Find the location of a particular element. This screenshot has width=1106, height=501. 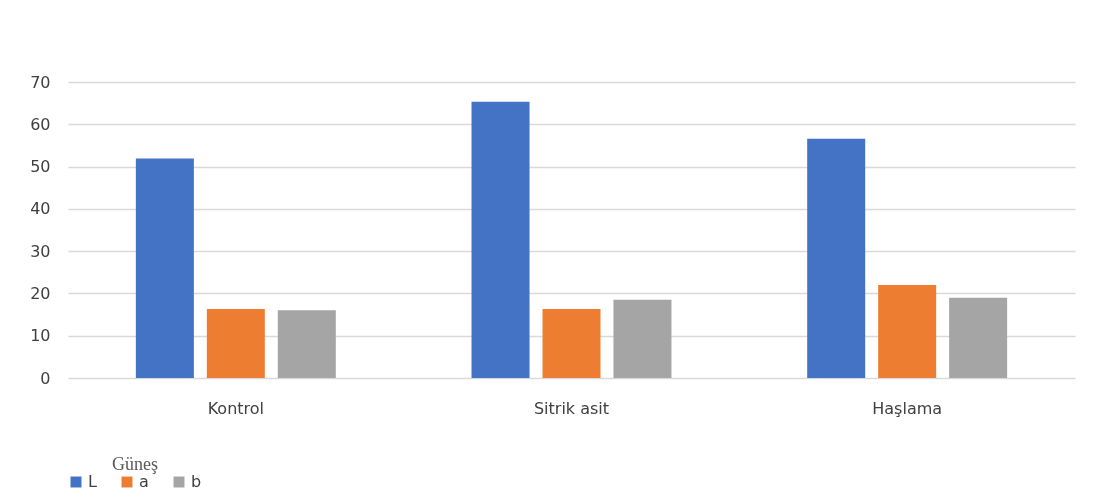

y-tick-label: 40 is located at coordinates (40, 209).